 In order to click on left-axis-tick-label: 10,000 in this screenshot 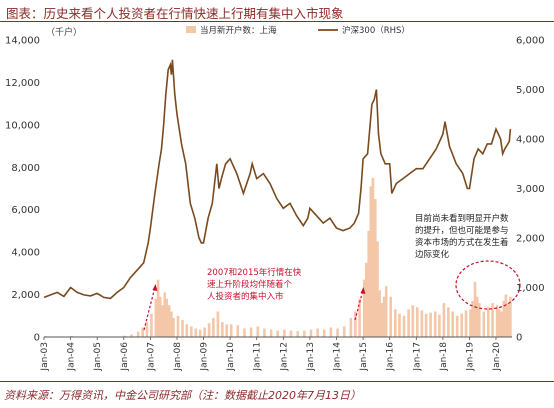, I will do `click(22, 125)`.